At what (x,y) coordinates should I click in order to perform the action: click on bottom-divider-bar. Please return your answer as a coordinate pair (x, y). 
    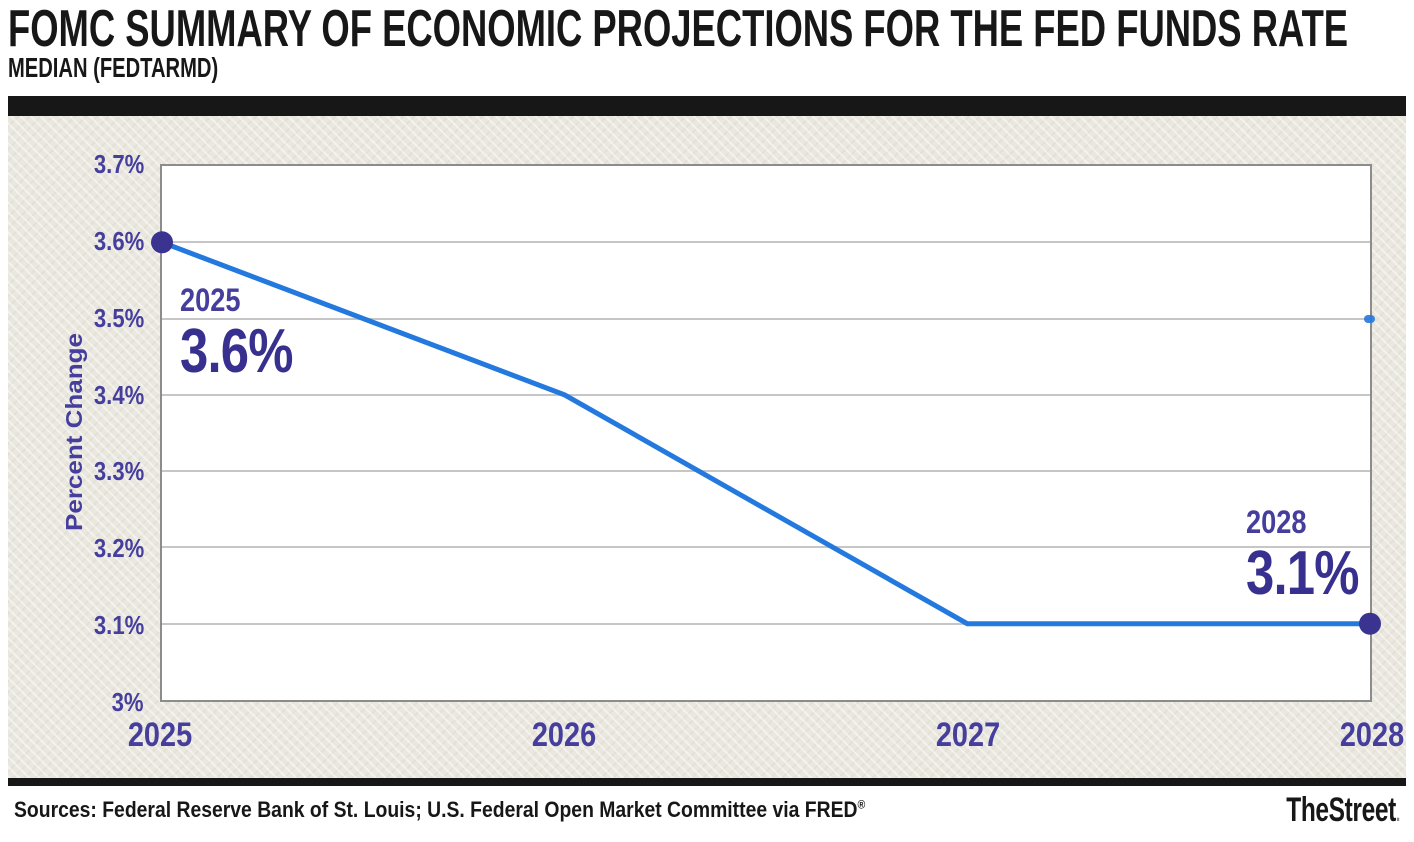
    Looking at the image, I should click on (707, 782).